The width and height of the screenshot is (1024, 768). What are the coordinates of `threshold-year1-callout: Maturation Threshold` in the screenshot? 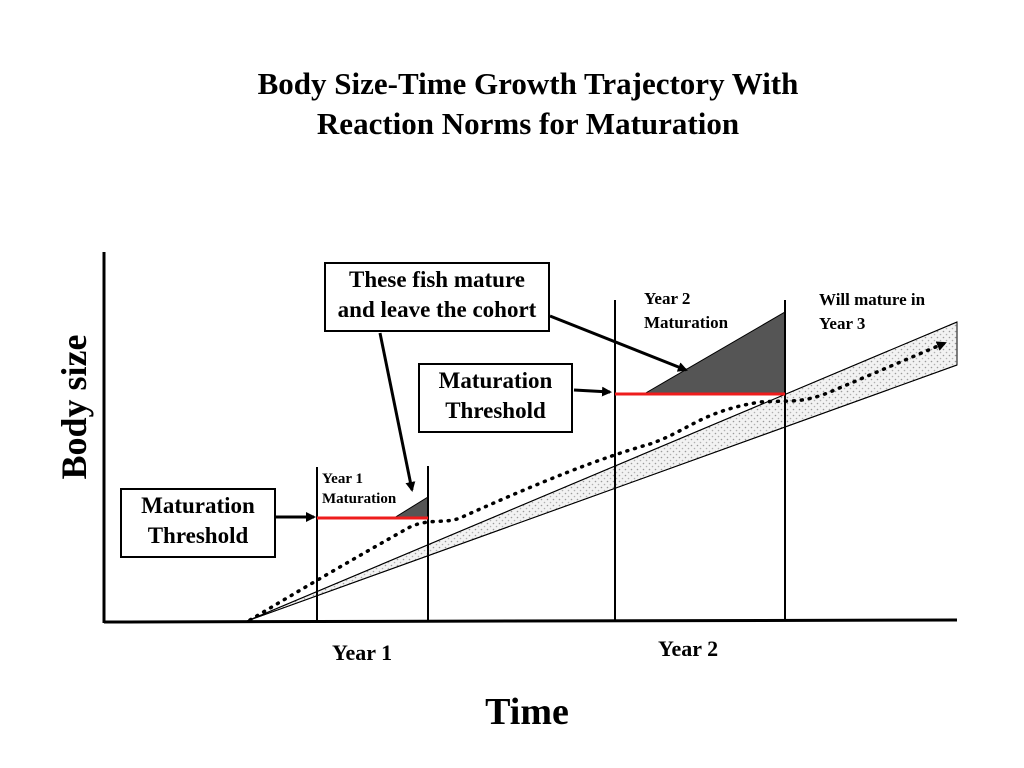 It's located at (198, 523).